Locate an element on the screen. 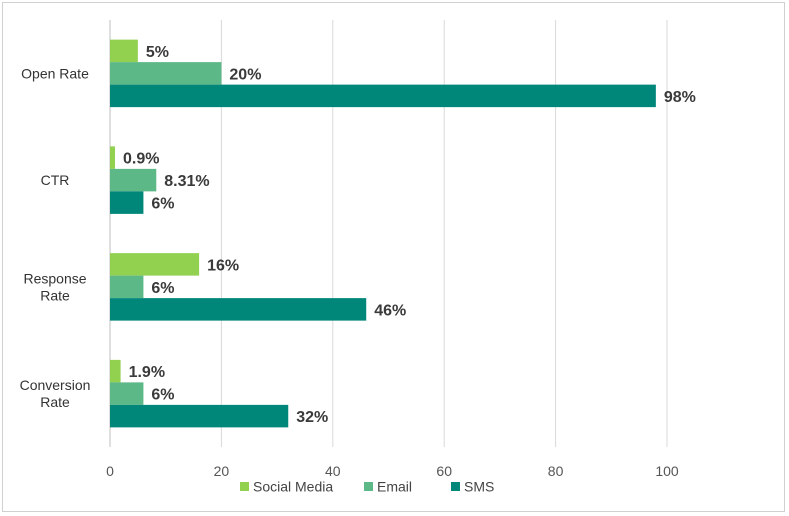 The image size is (789, 516). x-tick-label-40: 40 is located at coordinates (333, 471).